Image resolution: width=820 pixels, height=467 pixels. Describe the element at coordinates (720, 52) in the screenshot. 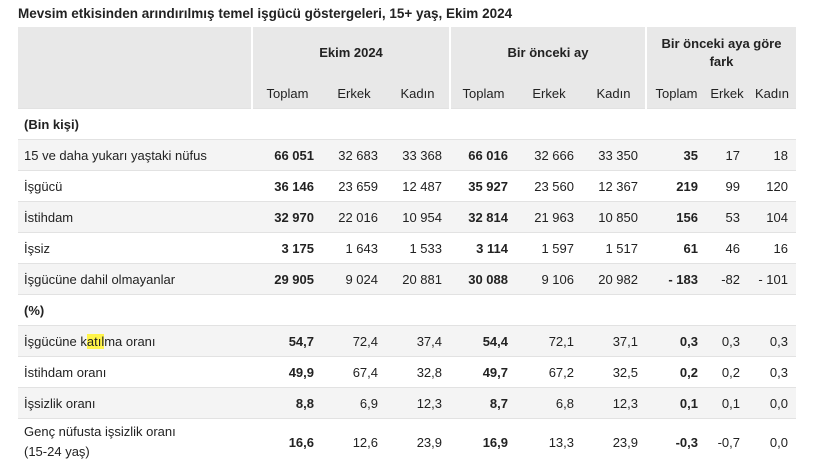

I see `header-group-difference: Bir önceki aya göre fark` at that location.